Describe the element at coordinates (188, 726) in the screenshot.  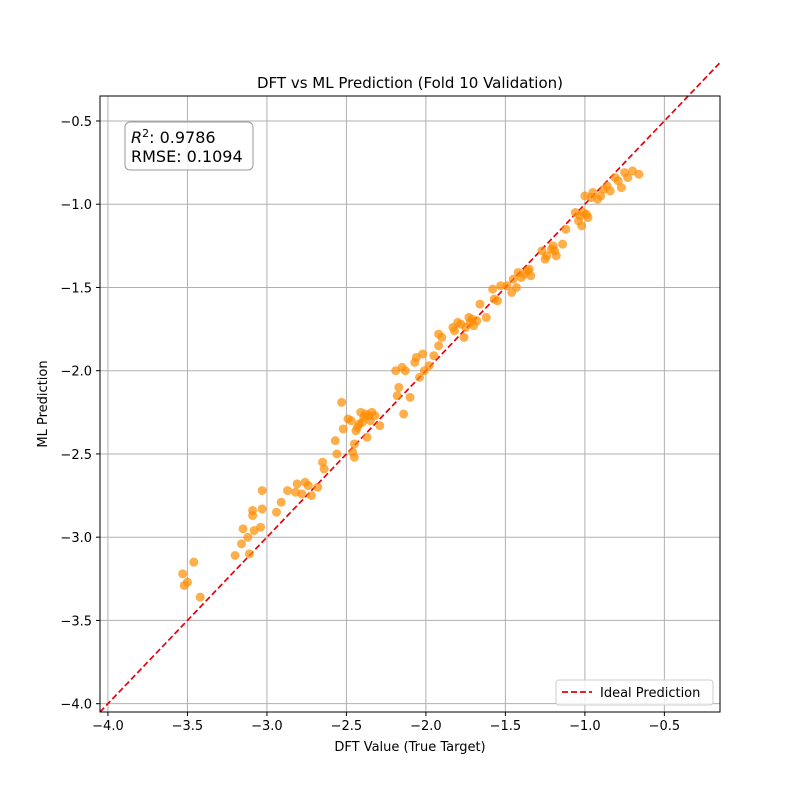
I see `x-tick-label: −3.5` at that location.